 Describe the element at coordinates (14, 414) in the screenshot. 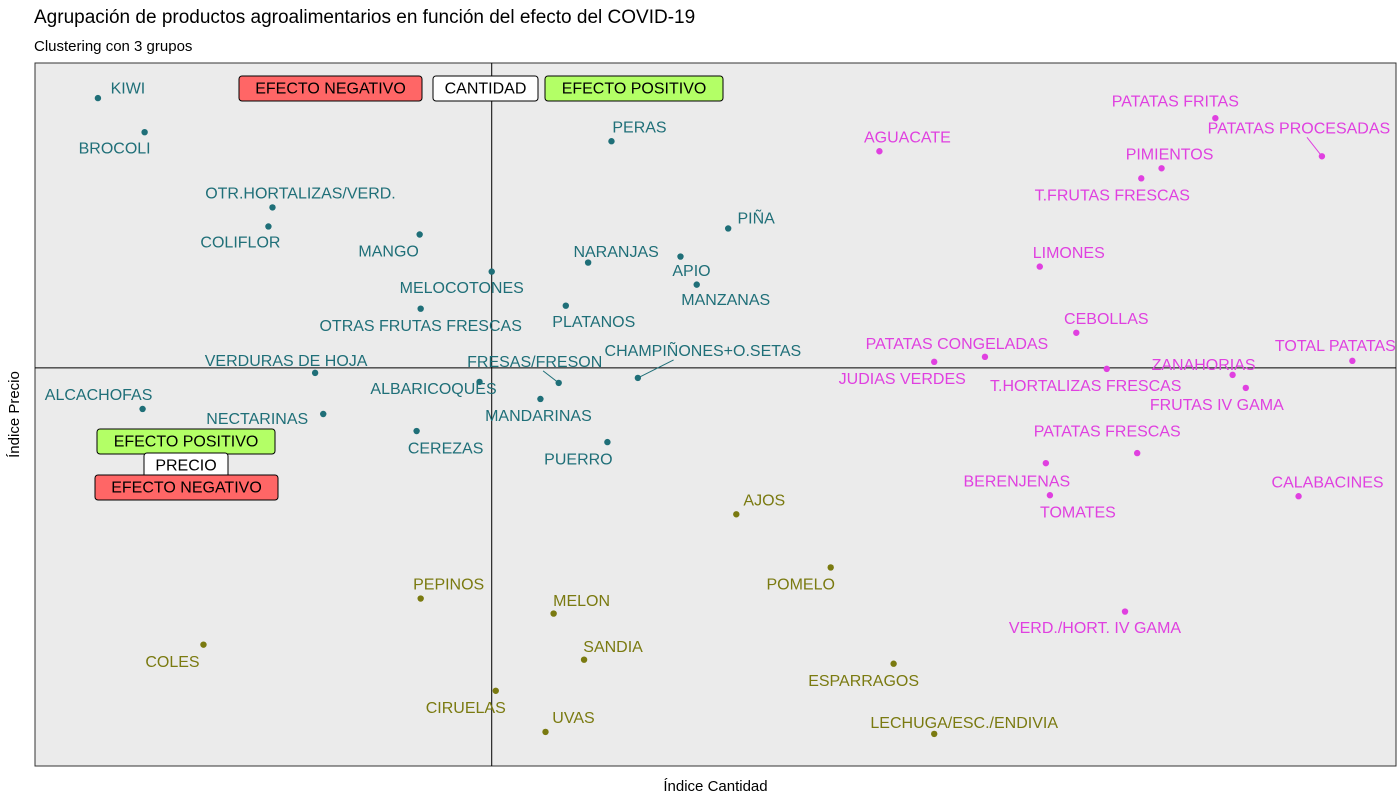

I see `y-axis-label: Índice Precio` at that location.